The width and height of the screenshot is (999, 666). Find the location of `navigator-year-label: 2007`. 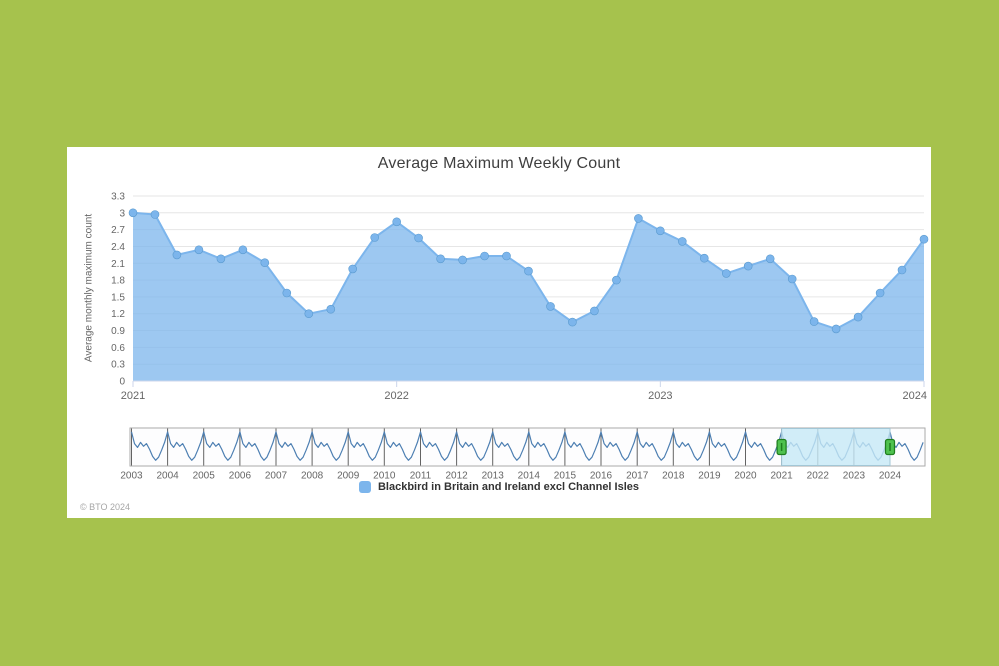

navigator-year-label: 2007 is located at coordinates (276, 476).